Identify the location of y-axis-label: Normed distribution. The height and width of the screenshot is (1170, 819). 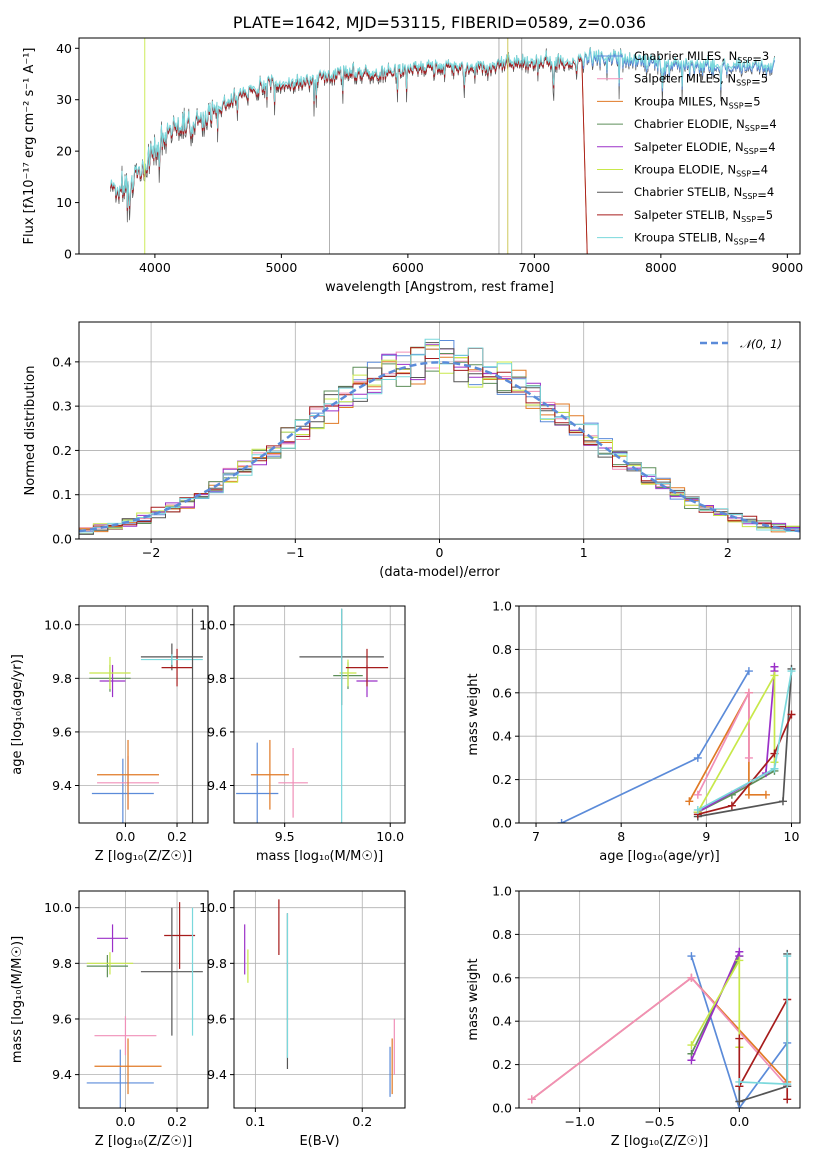
(30, 431).